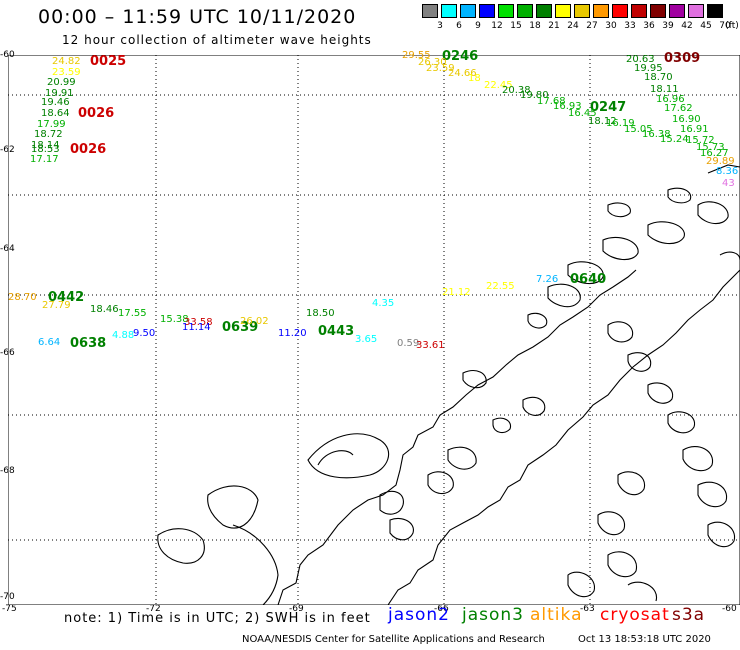 The width and height of the screenshot is (740, 650). I want to click on lat-label: -70, so click(7, 597).